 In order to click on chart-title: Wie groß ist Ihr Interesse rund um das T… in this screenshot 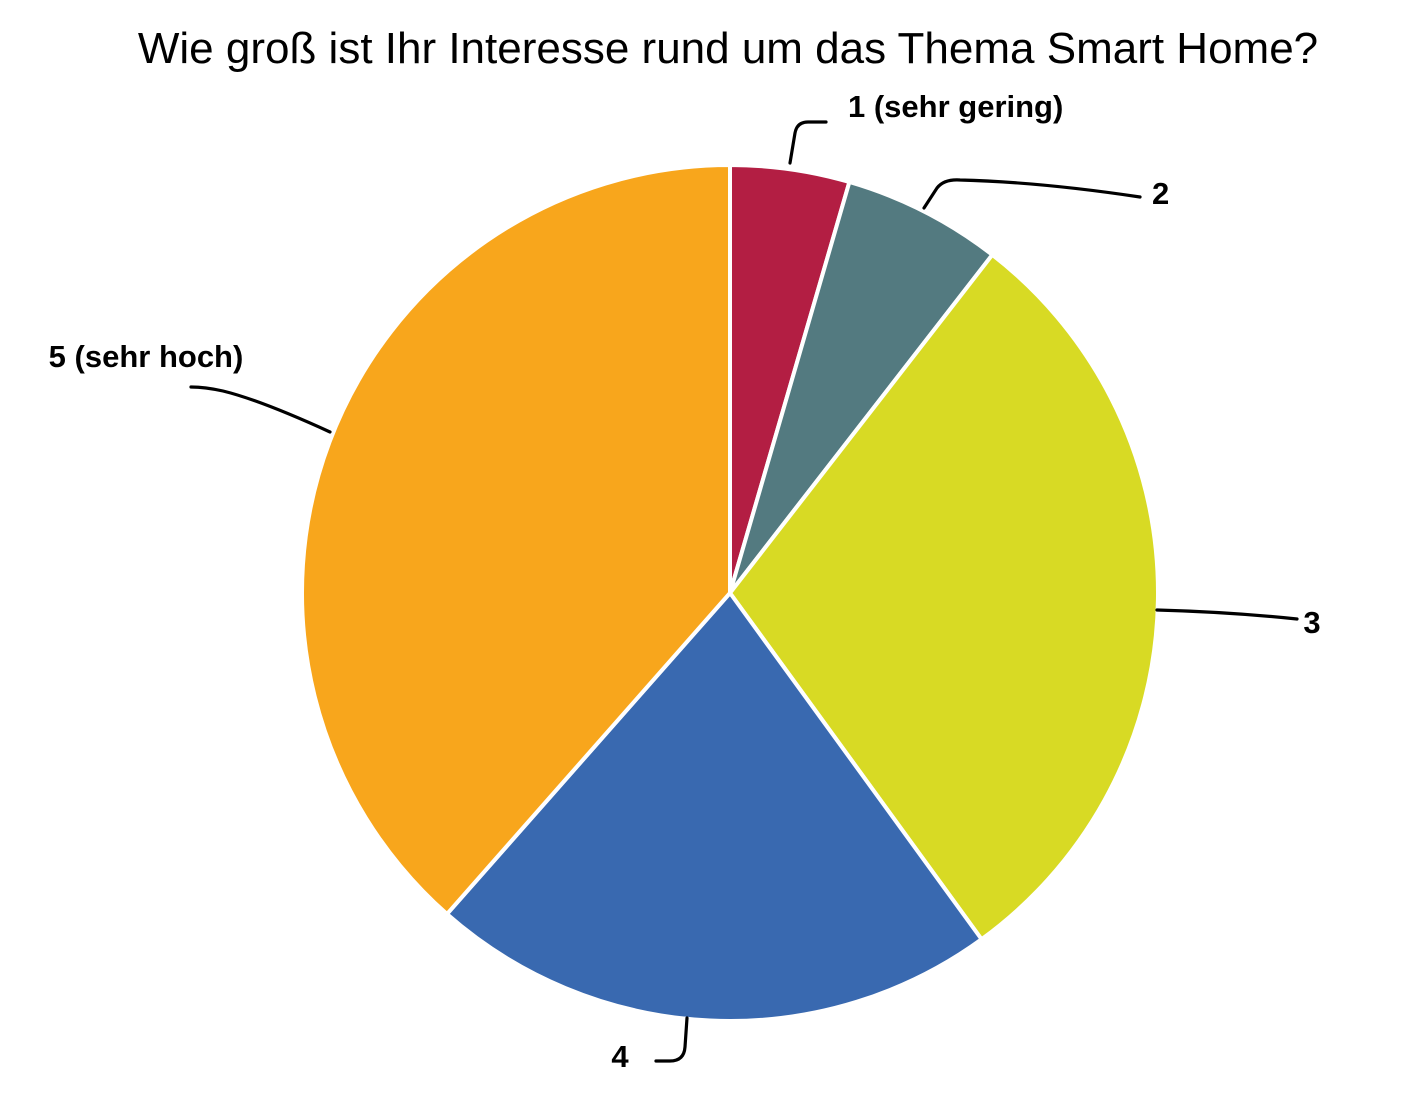, I will do `click(728, 48)`.